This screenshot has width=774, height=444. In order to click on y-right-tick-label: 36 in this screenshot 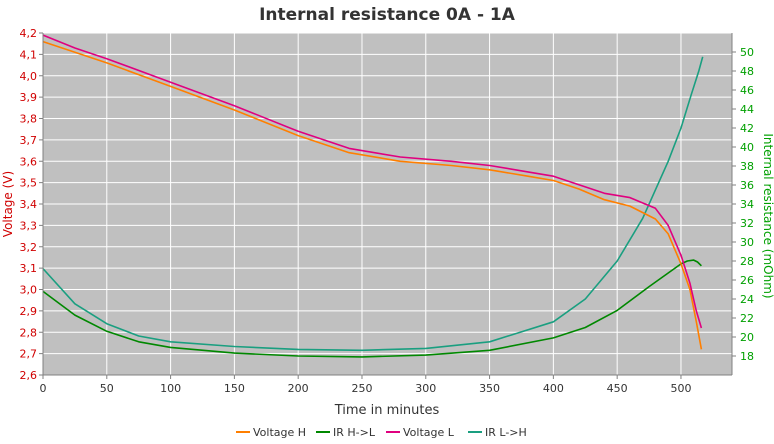, I will do `click(747, 185)`.